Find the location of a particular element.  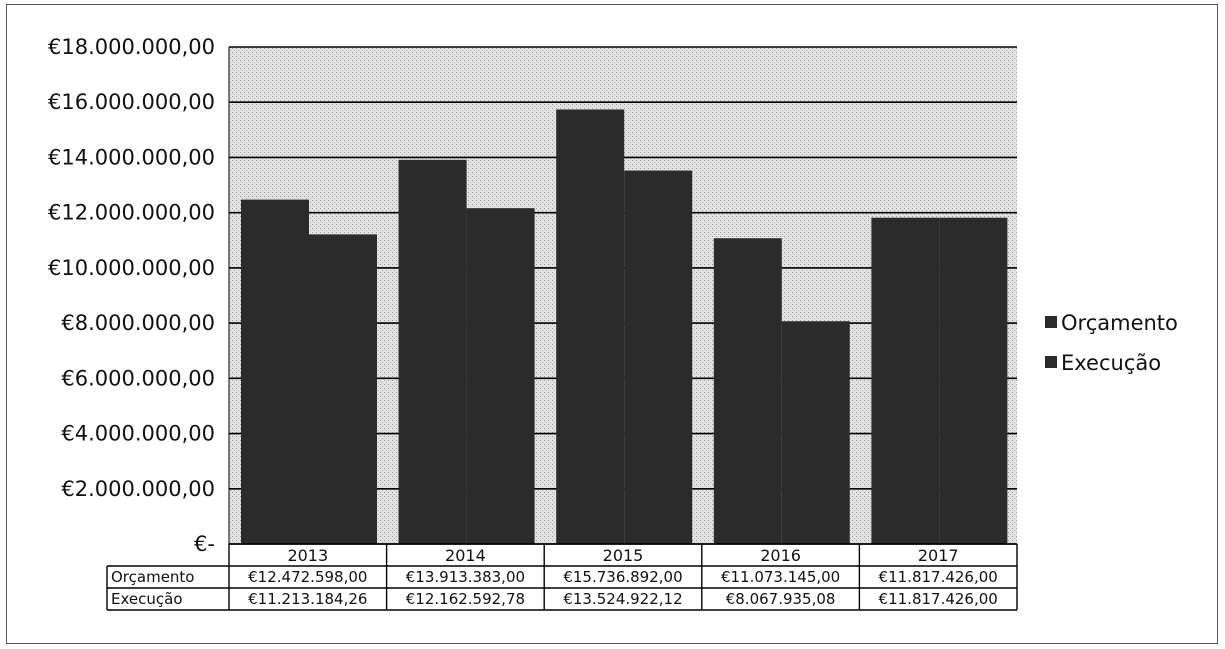

x-category-label: 2013 is located at coordinates (307, 555).